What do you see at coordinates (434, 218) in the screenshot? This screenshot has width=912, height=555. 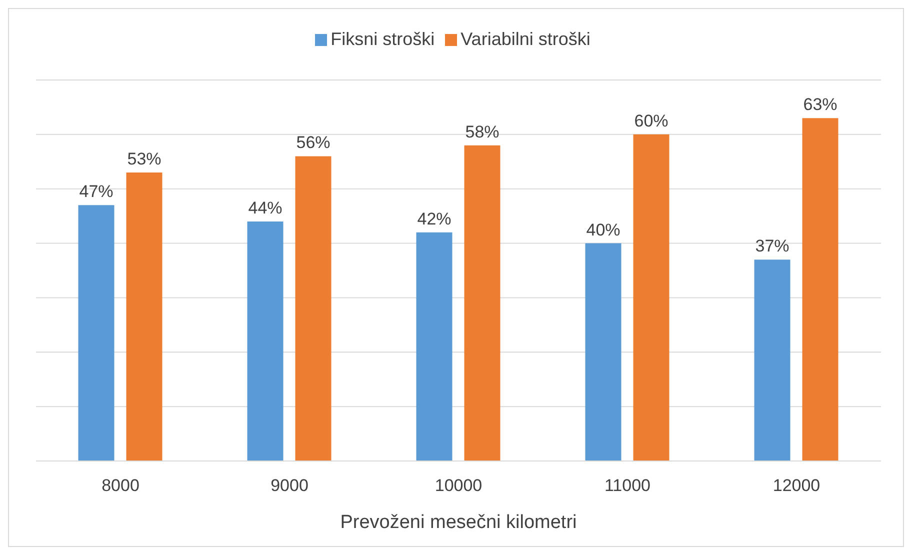 I see `data-label: 42%` at bounding box center [434, 218].